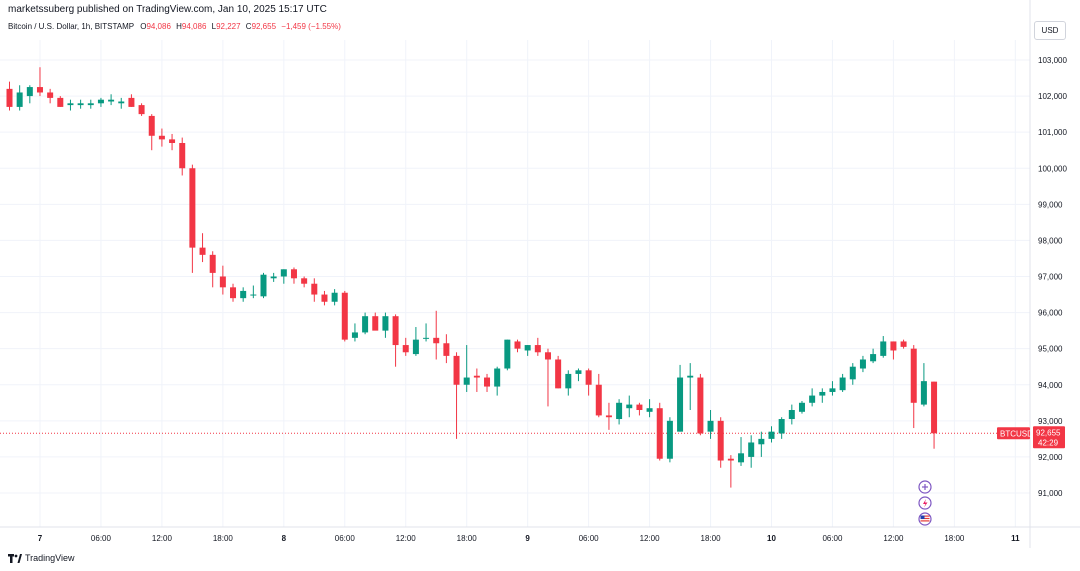 This screenshot has height=571, width=1080. Describe the element at coordinates (248, 26) in the screenshot. I see `close-label: C` at that location.